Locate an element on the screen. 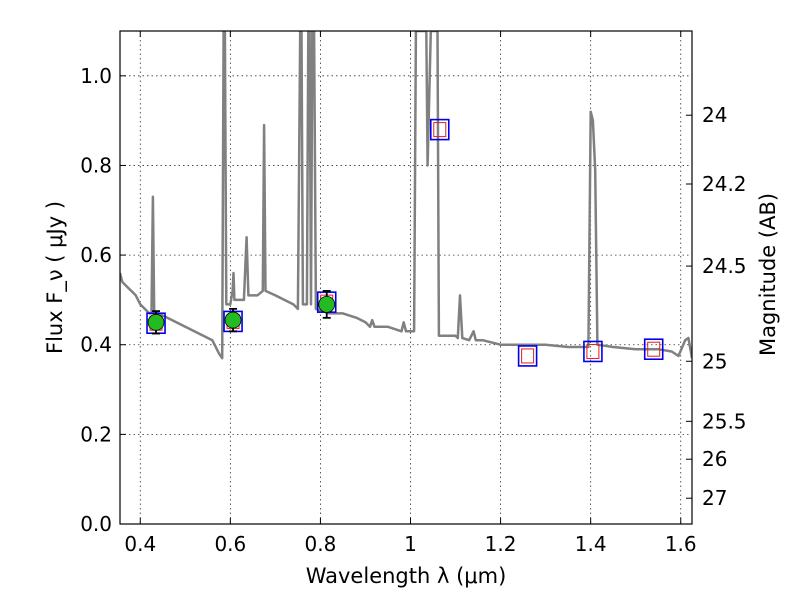 This screenshot has height=600, width=800. mag-tick-label: 25.5 is located at coordinates (724, 421).